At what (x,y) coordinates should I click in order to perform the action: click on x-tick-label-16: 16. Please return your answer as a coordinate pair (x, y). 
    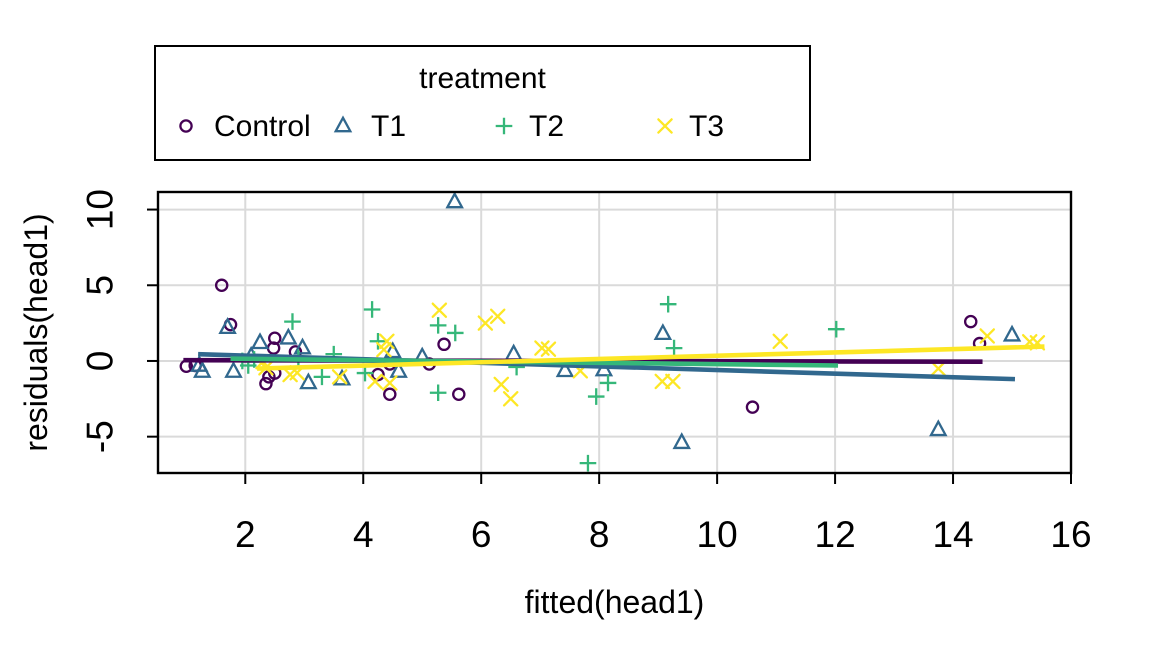
    Looking at the image, I should click on (1070, 534).